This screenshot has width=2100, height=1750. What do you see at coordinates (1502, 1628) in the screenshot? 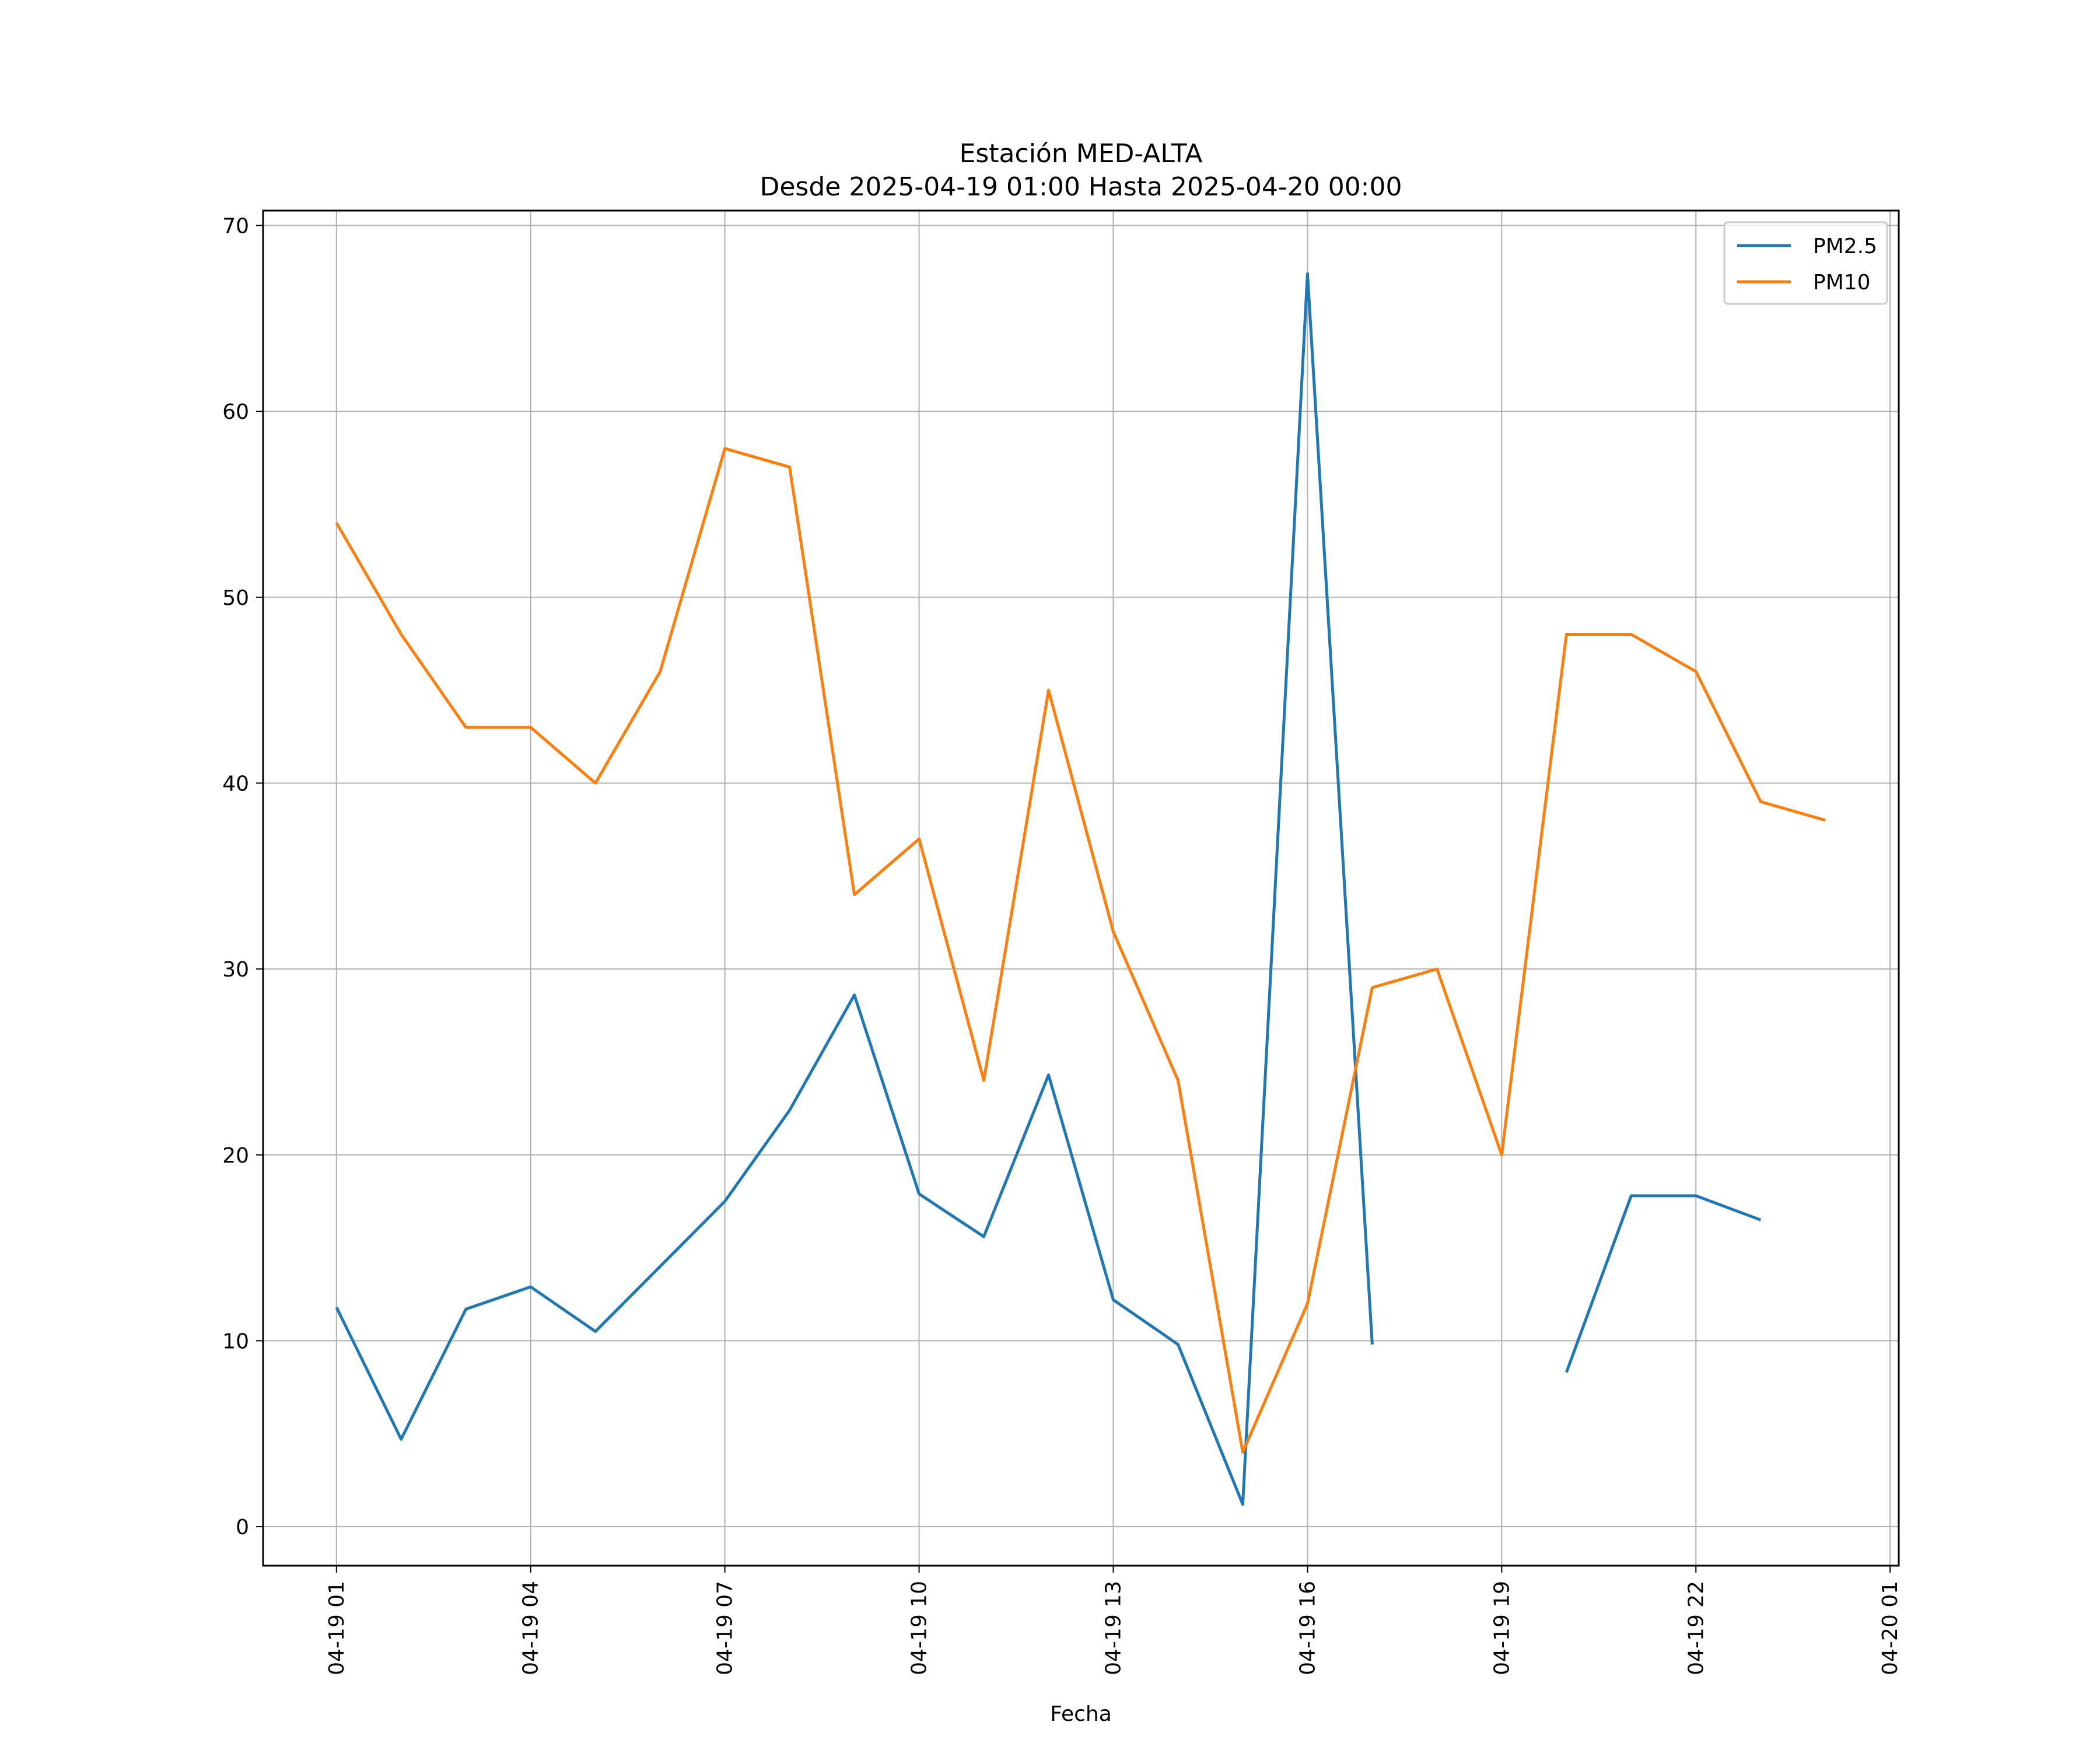
I see `x-tick-label: 04-19 19` at bounding box center [1502, 1628].